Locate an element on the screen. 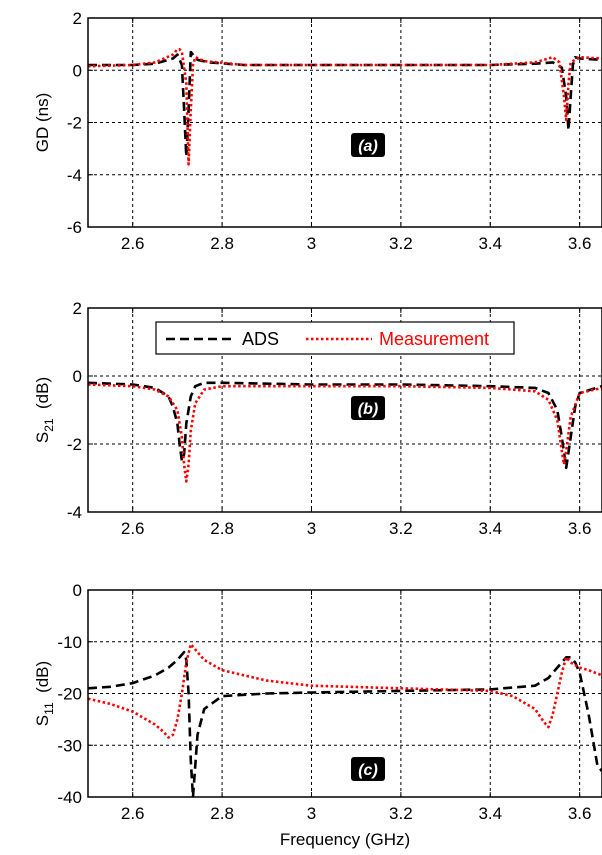 The height and width of the screenshot is (855, 602). panel-label: (b) is located at coordinates (368, 409).